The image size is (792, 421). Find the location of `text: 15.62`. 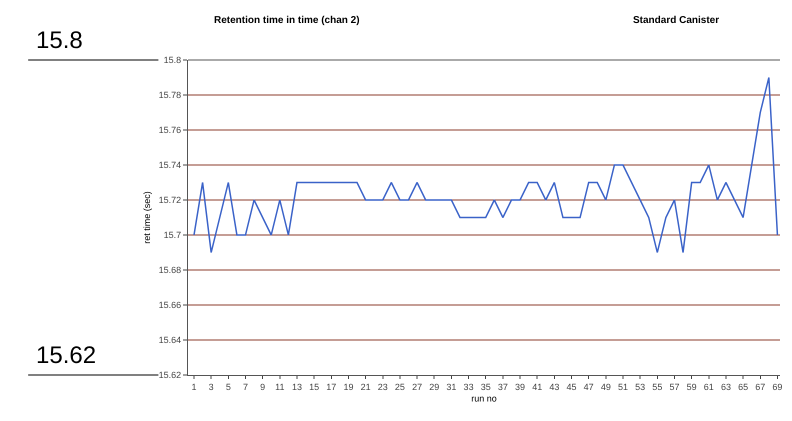

text: 15.62 is located at coordinates (66, 355).